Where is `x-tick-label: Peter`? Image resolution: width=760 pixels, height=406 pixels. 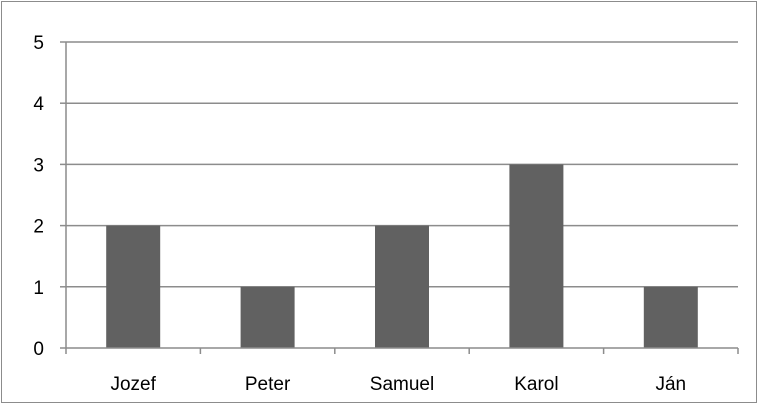
x-tick-label: Peter is located at coordinates (268, 384).